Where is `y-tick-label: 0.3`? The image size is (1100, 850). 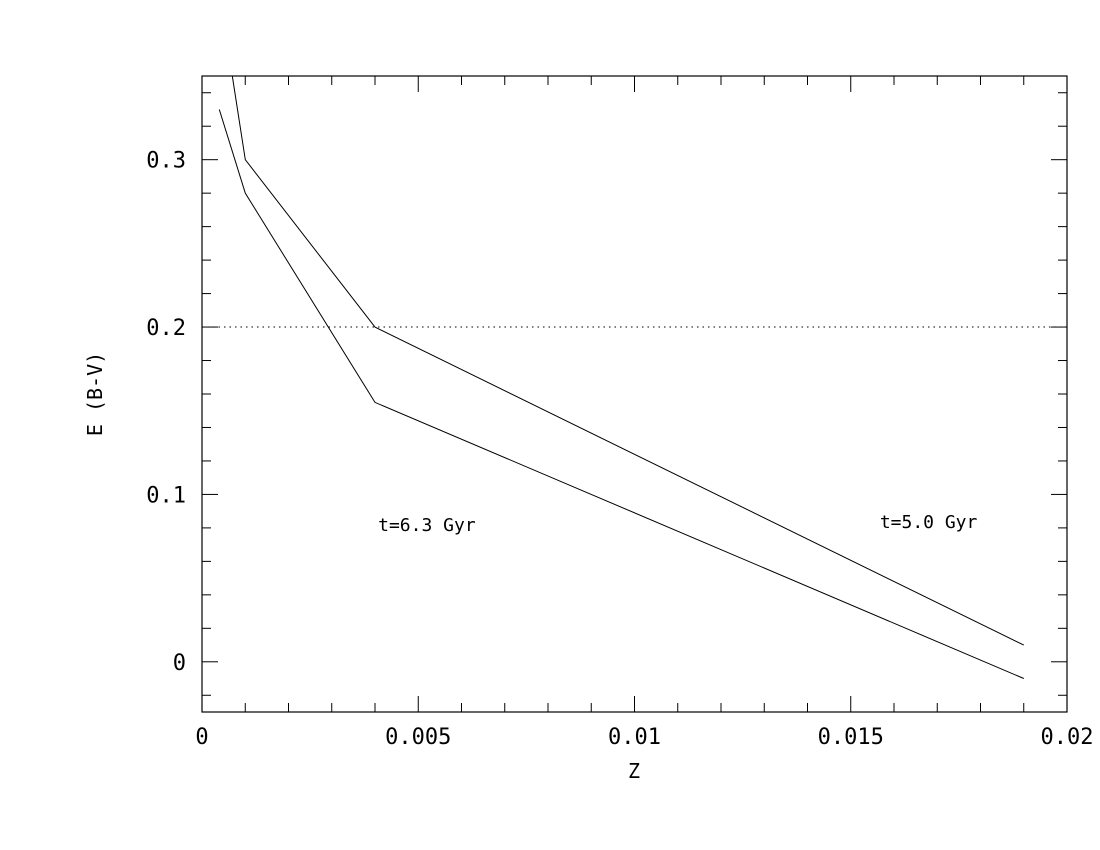
y-tick-label: 0.3 is located at coordinates (166, 161).